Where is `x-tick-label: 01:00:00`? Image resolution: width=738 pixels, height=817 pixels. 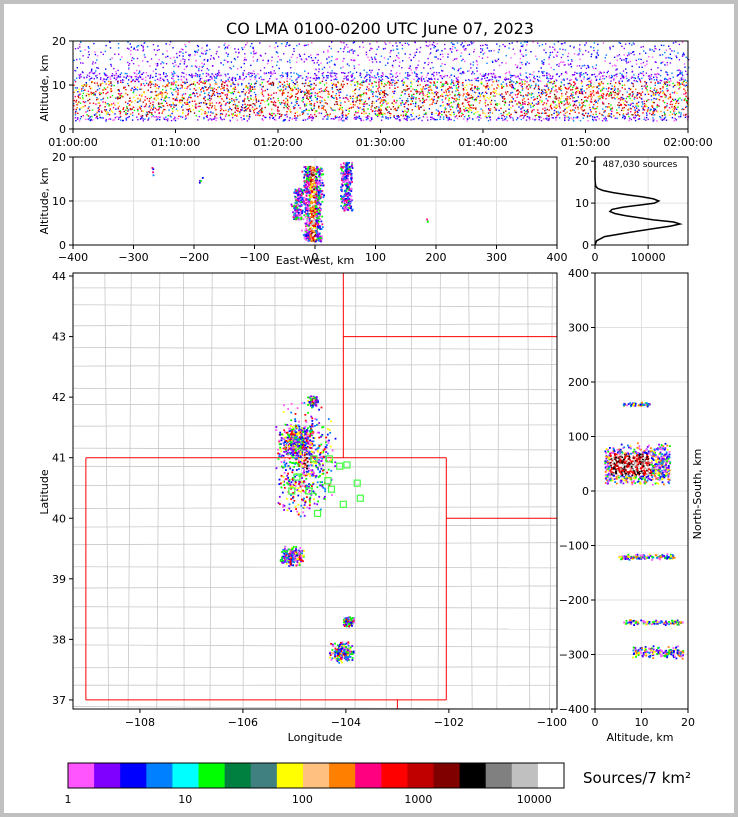
x-tick-label: 01:00:00 is located at coordinates (72, 142).